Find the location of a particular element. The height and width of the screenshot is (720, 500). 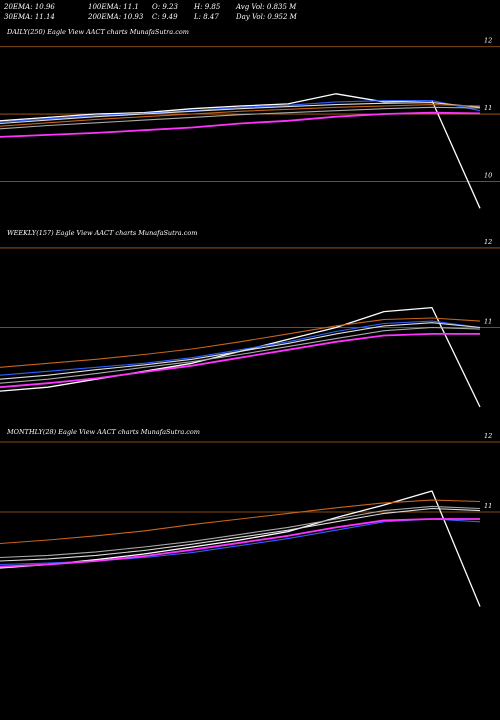

panel-1-line-ema30 is located at coordinates (240, 351).